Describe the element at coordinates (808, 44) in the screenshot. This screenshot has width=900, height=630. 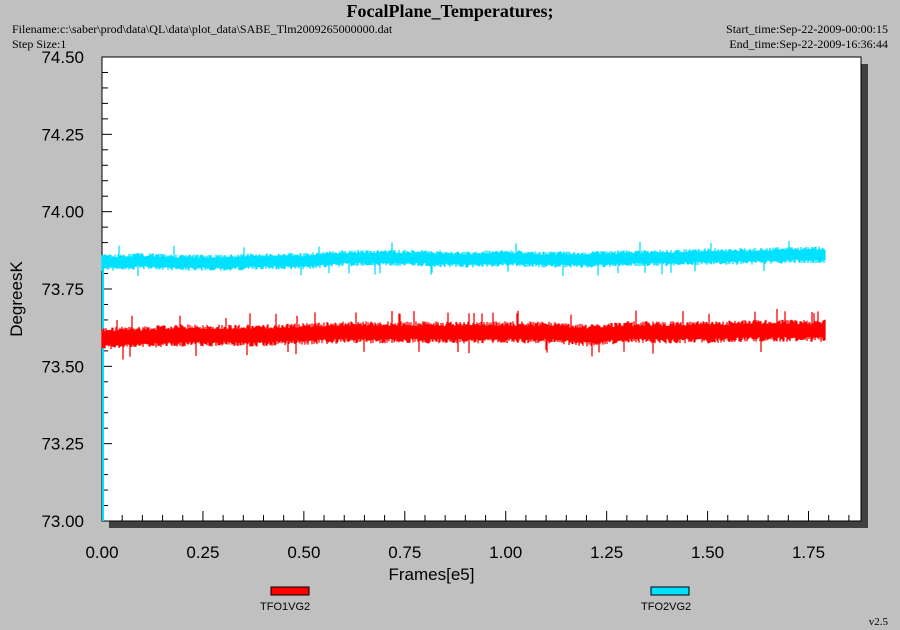
I see `end-time-label: End_time:Sep-22-2009-16:36:44` at that location.